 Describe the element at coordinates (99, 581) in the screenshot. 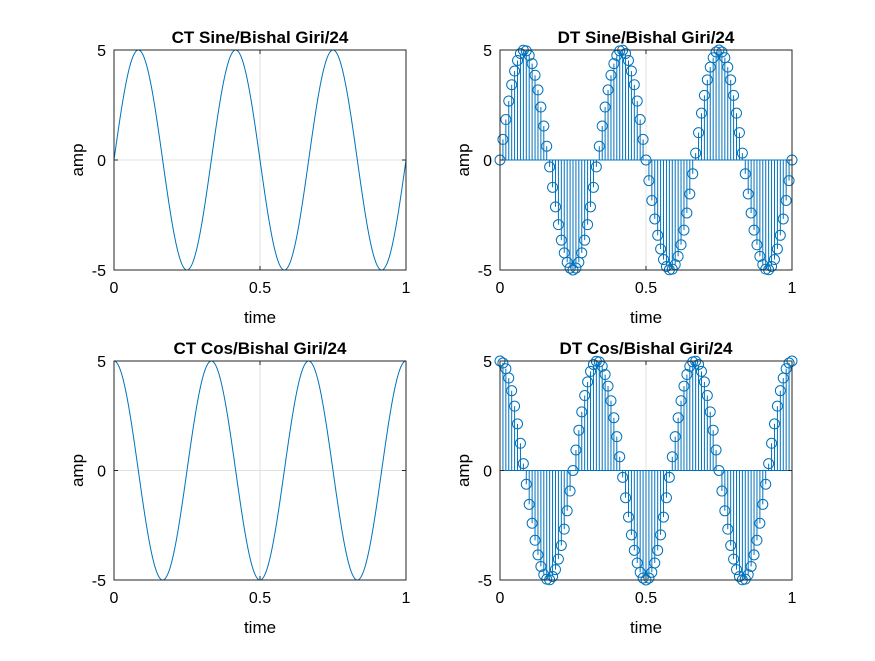

I see `ct-cos-y-tick-label: -5` at that location.